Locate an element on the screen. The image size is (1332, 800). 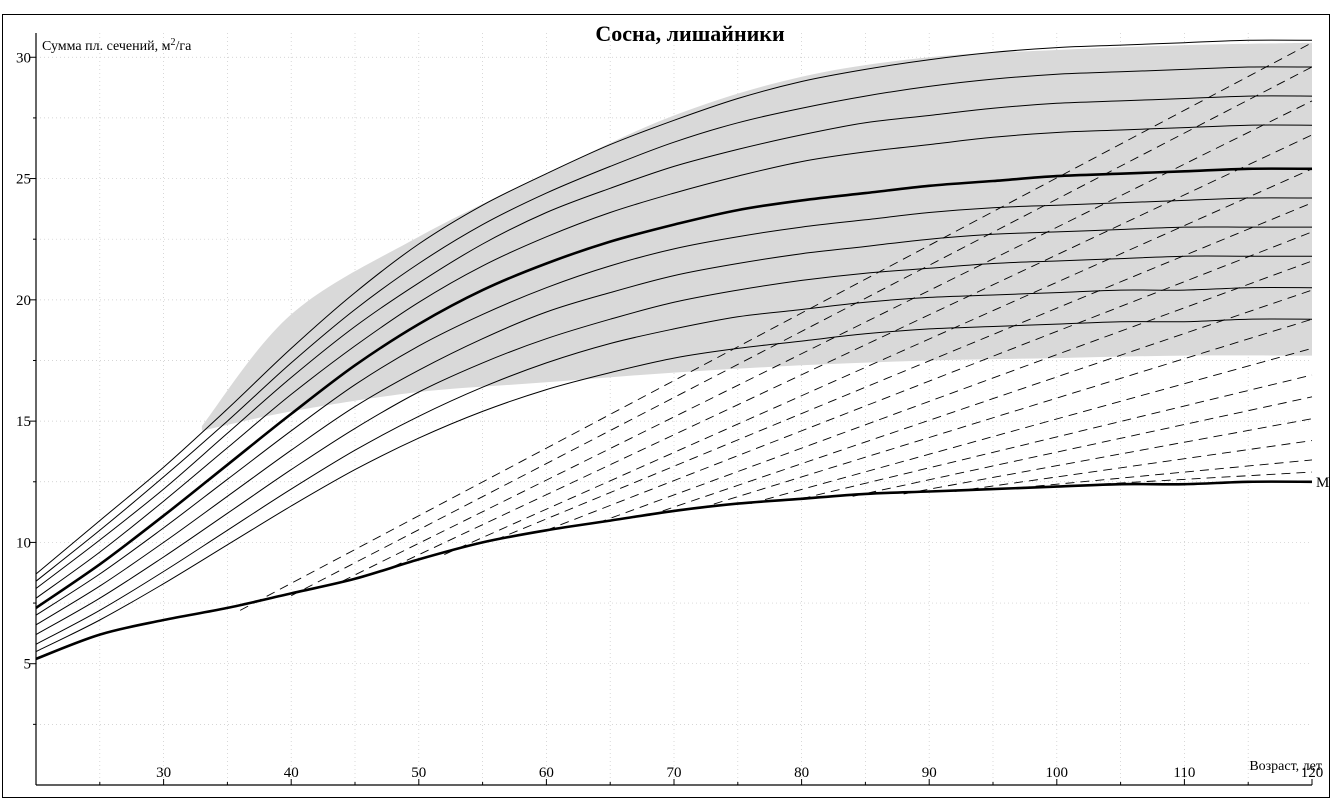
y-tick-label: 25 is located at coordinates (23, 180).